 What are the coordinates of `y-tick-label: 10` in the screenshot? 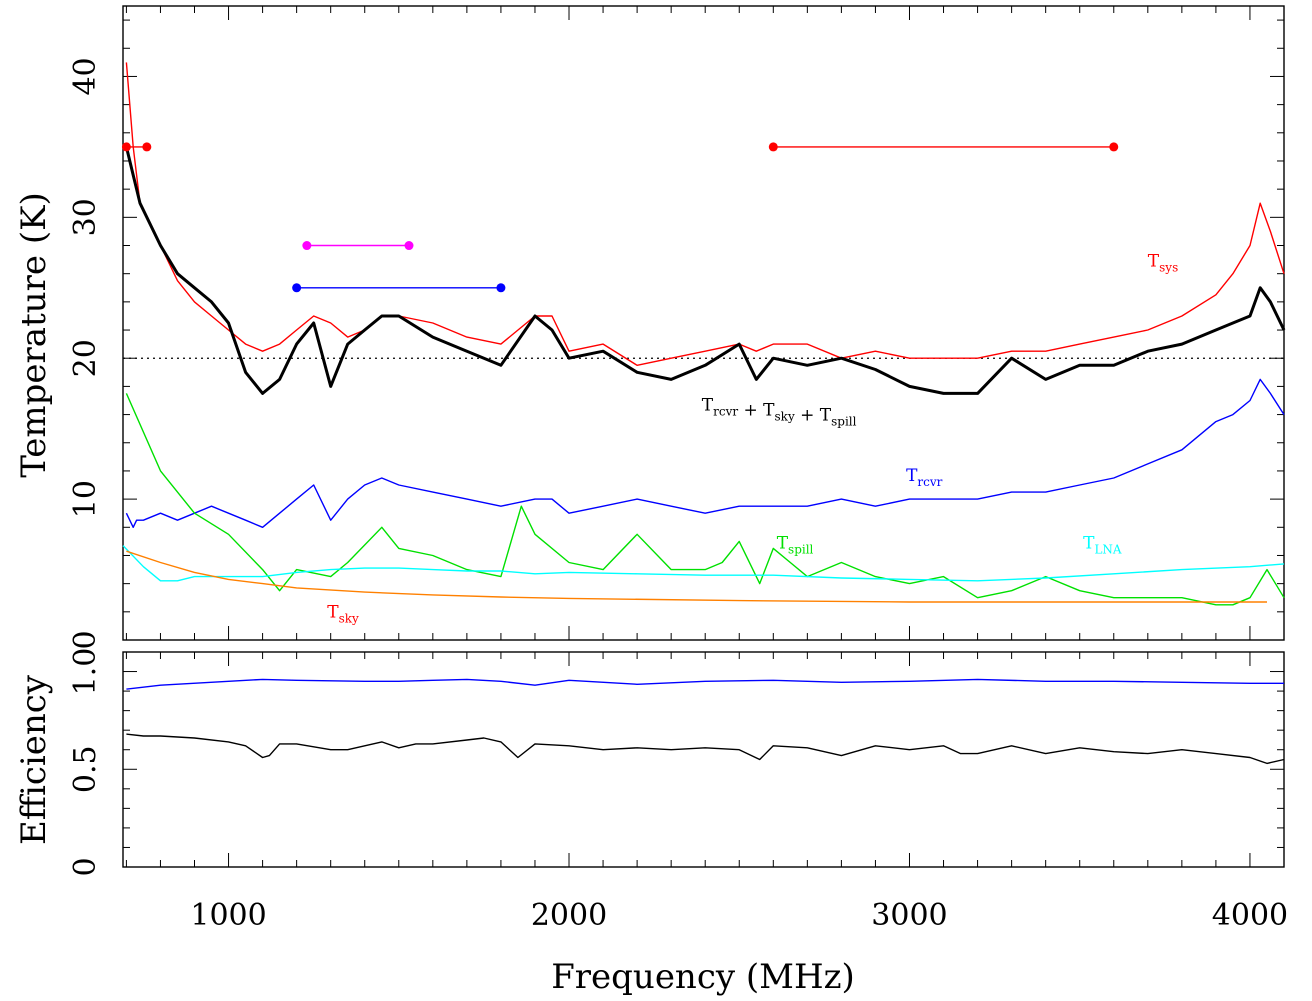 It's located at (85, 499).